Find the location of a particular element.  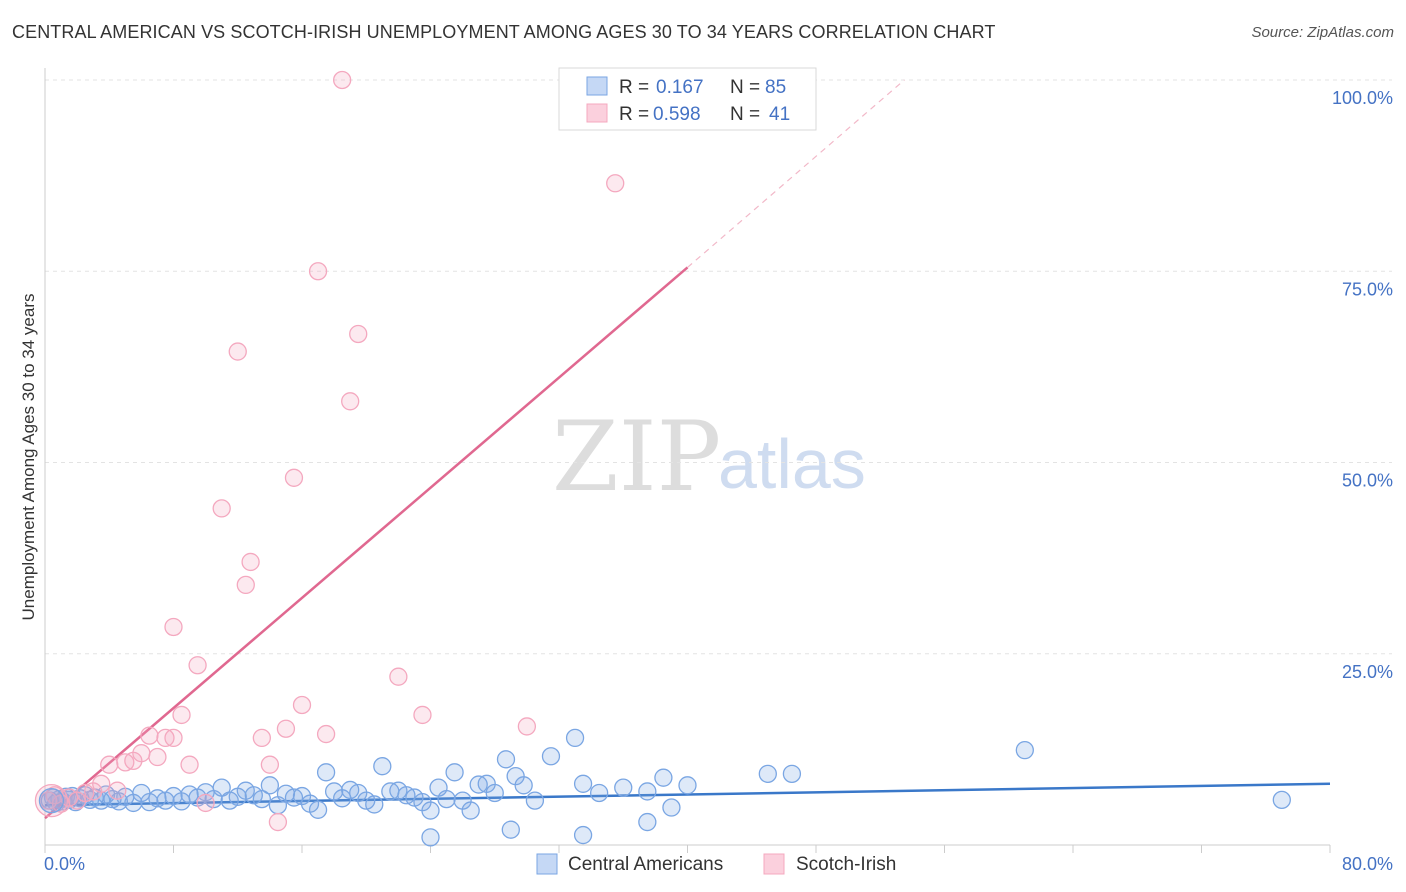

bottom-legend-label-central-americans: Central Americans is located at coordinates (645, 864).